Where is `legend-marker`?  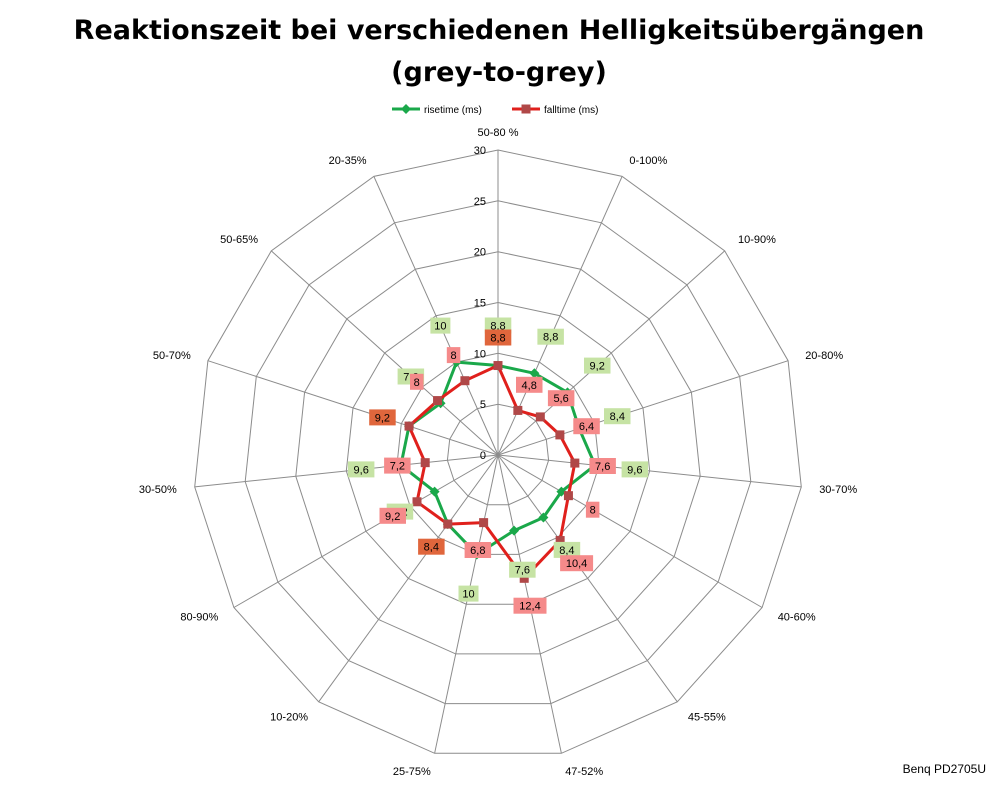 legend-marker is located at coordinates (526, 109).